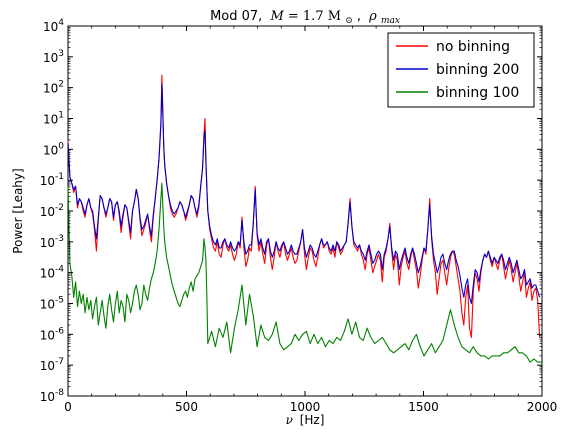 The image size is (570, 432). What do you see at coordinates (52, 396) in the screenshot?
I see `y-tick-label: 10⁻⁸` at bounding box center [52, 396].